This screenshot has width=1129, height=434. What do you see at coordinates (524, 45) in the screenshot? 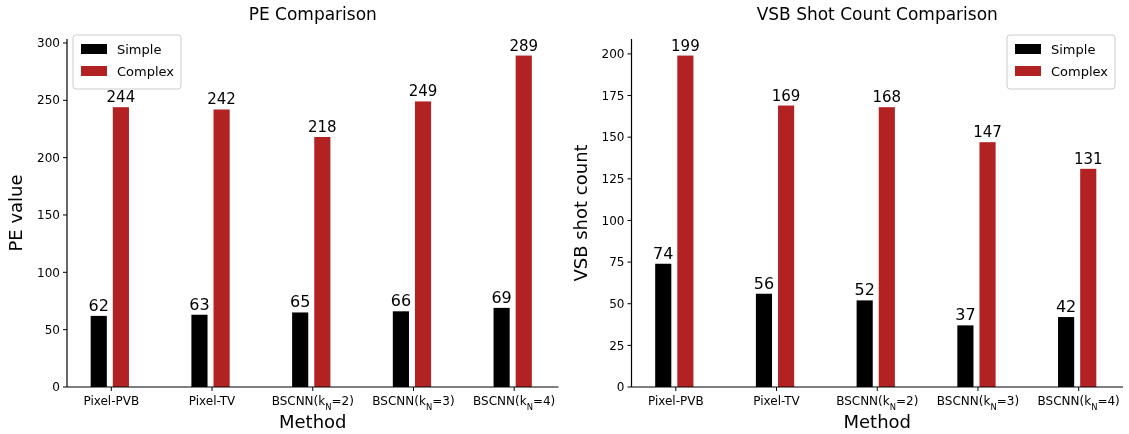
I see `data-label: 289` at bounding box center [524, 45].